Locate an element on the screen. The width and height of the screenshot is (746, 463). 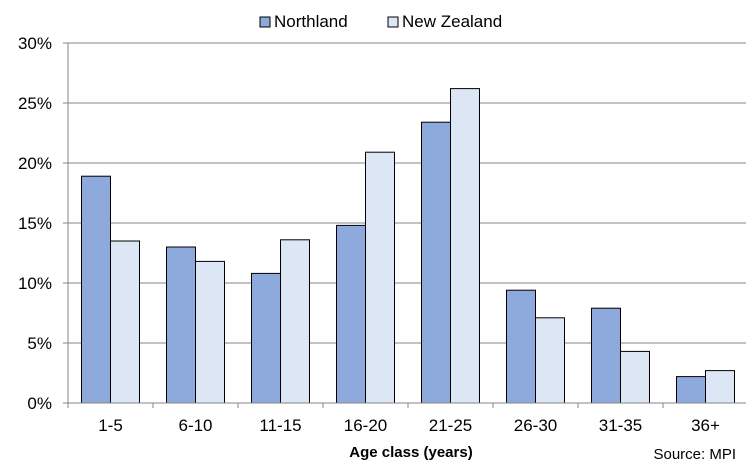
y-tick-label: 25% is located at coordinates (35, 103).